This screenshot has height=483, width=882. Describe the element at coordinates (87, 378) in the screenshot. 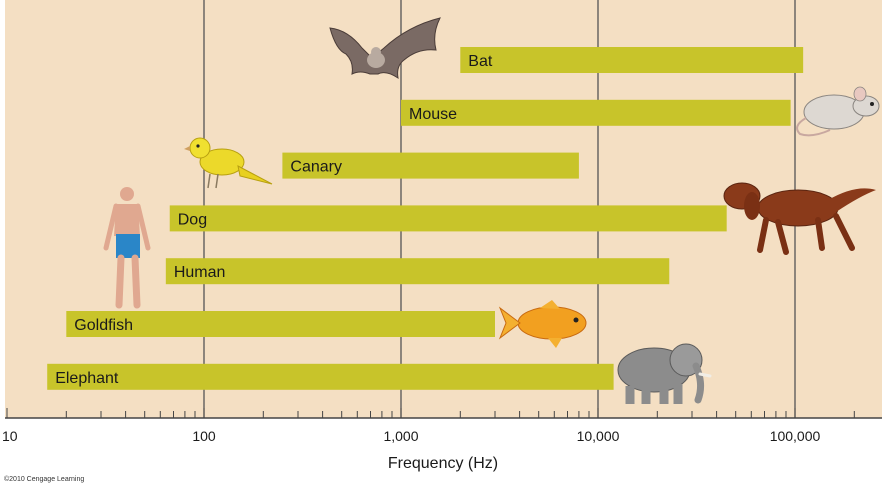

I see `bar-label-elephant: Elephant` at that location.